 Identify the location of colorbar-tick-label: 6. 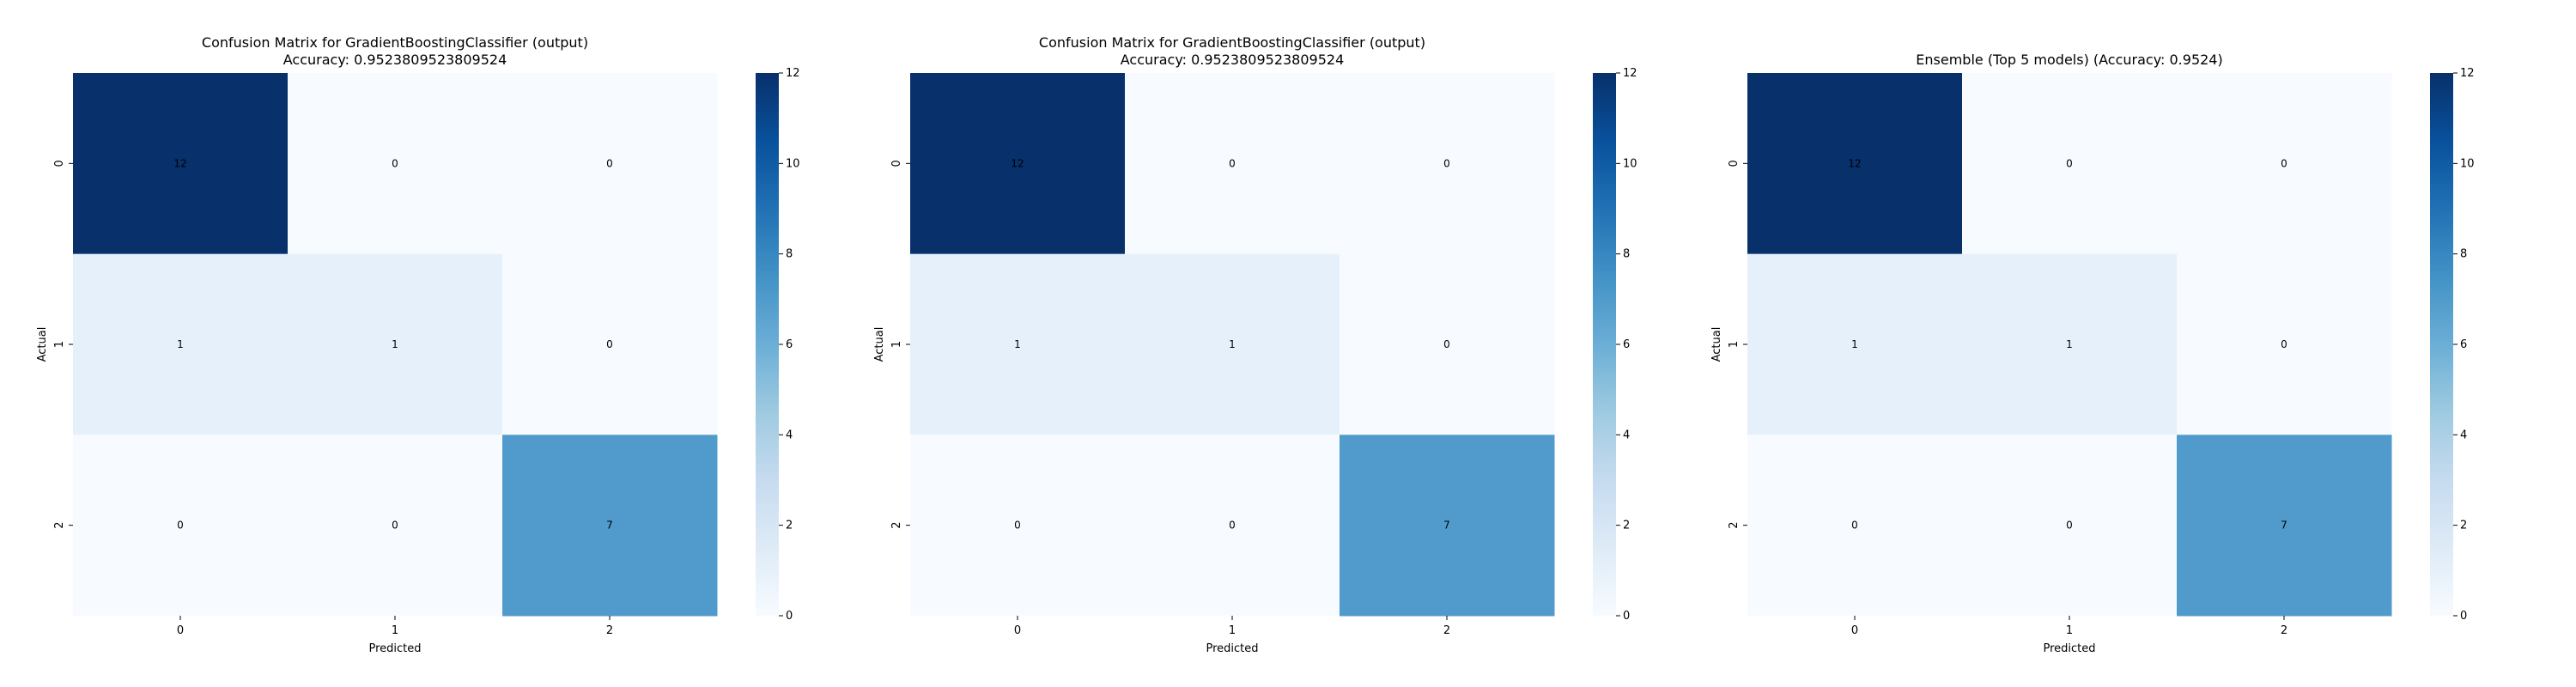
(2463, 344).